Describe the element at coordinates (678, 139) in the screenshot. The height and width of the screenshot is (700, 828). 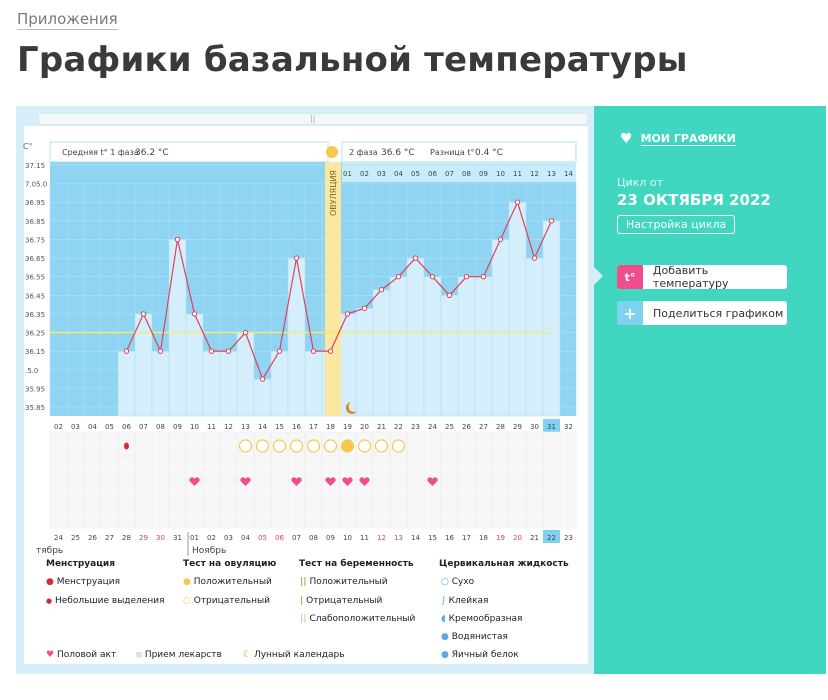
I see `my-charts-link: ♥ МОИ ГРАФИКИ` at that location.